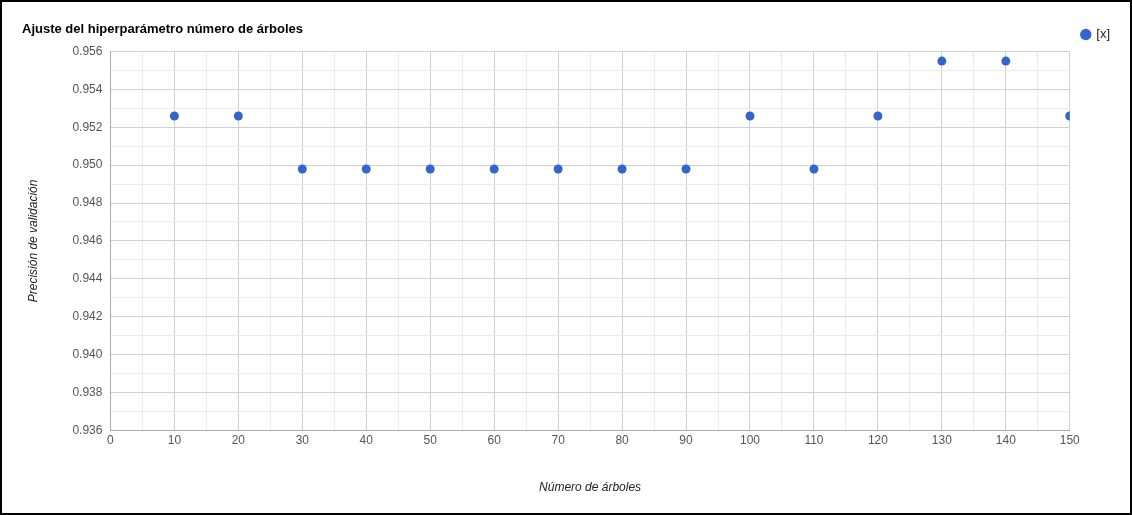 Image resolution: width=1132 pixels, height=515 pixels. What do you see at coordinates (238, 439) in the screenshot?
I see `x-tick-label: 20` at bounding box center [238, 439].